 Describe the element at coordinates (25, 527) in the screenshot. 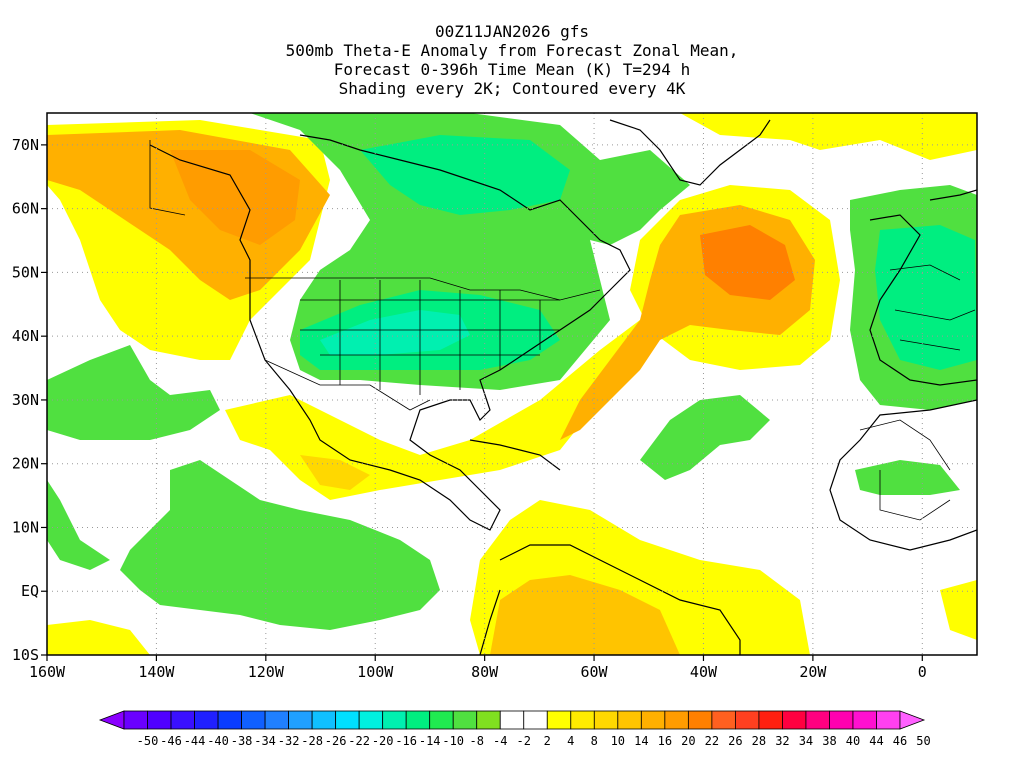

I see `lat-tick-label: 10N` at that location.